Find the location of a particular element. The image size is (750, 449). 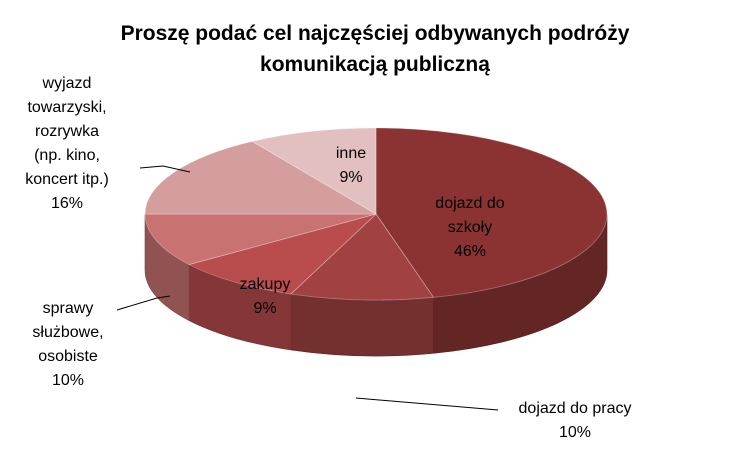

slice-label-1: dojazd do pracy 10% is located at coordinates (575, 420).